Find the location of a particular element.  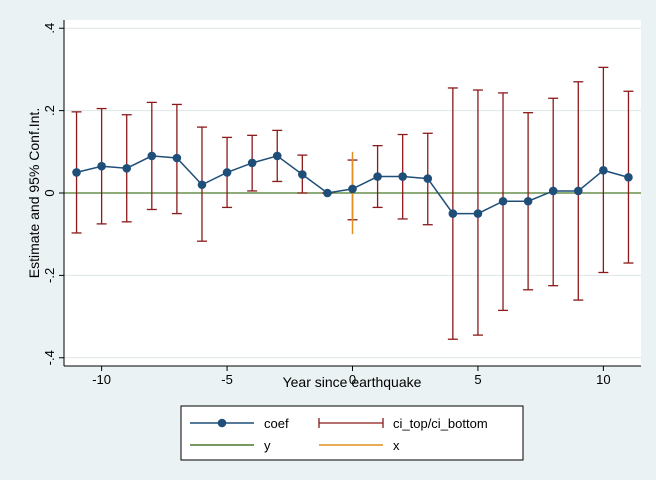

x-tick-label: 10 is located at coordinates (603, 379).